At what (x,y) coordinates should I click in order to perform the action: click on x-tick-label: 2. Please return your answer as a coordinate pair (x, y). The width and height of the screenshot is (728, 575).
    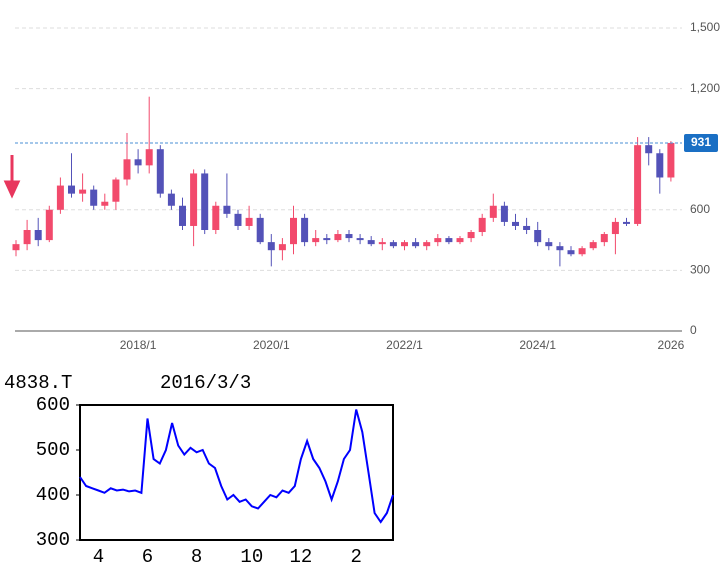
    Looking at the image, I should click on (355, 557).